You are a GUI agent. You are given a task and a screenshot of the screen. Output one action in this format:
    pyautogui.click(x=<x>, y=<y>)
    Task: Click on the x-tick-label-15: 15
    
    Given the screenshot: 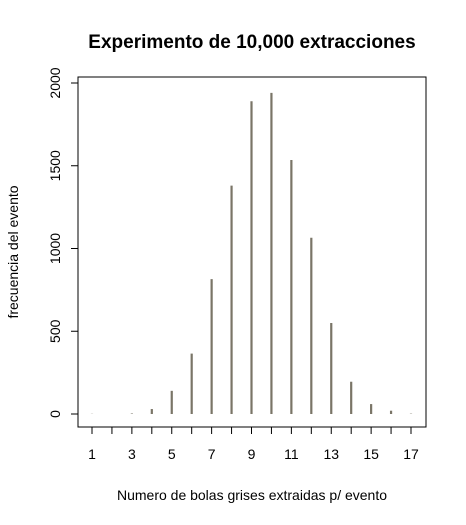 What is the action you would take?
    pyautogui.click(x=371, y=454)
    